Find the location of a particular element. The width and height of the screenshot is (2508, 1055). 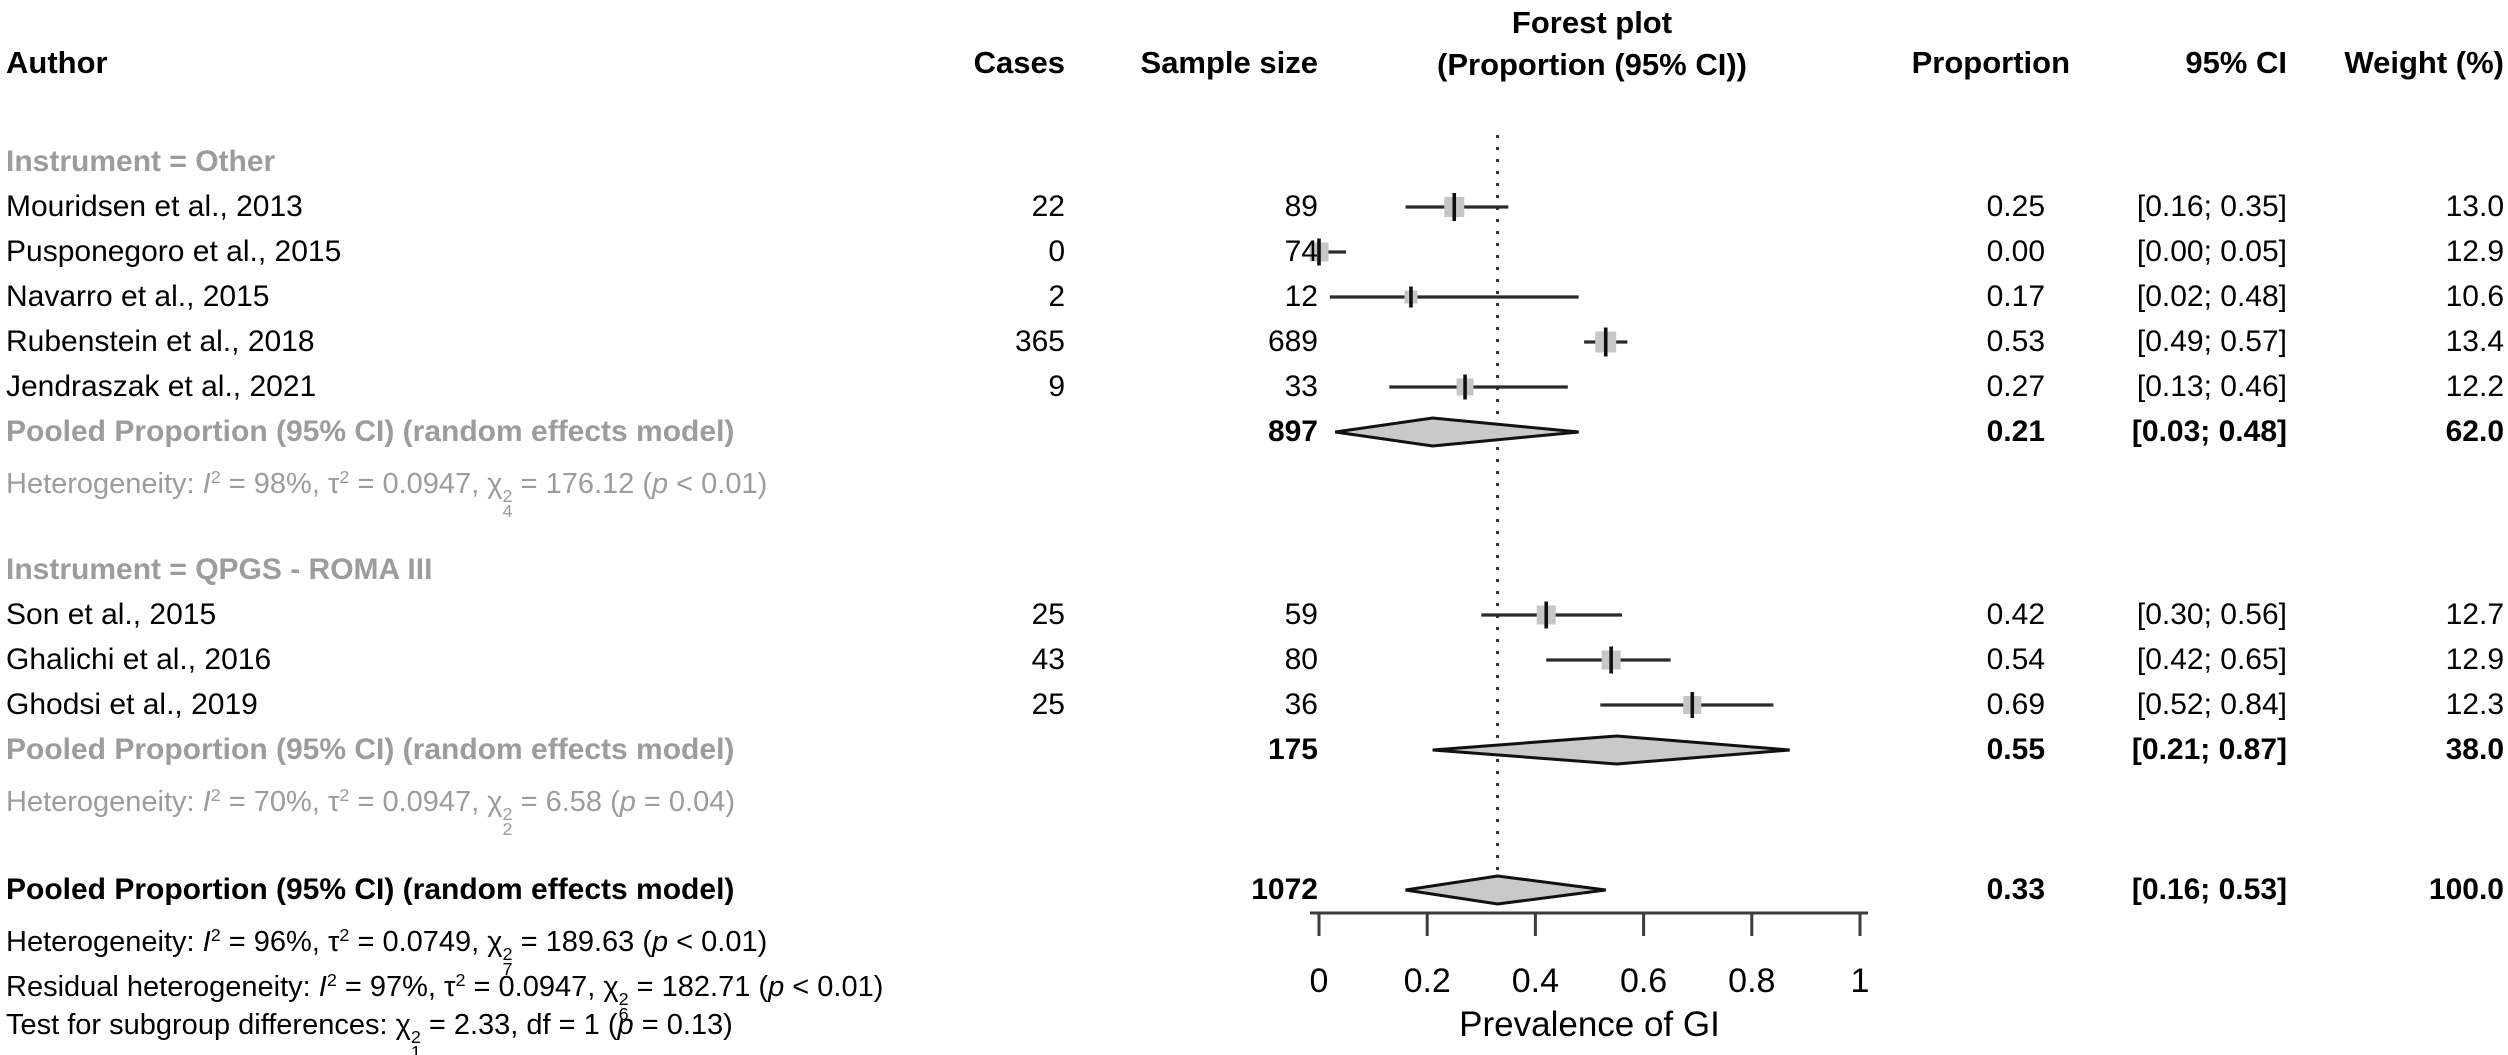

plot-title: Forest plot is located at coordinates (1592, 22).